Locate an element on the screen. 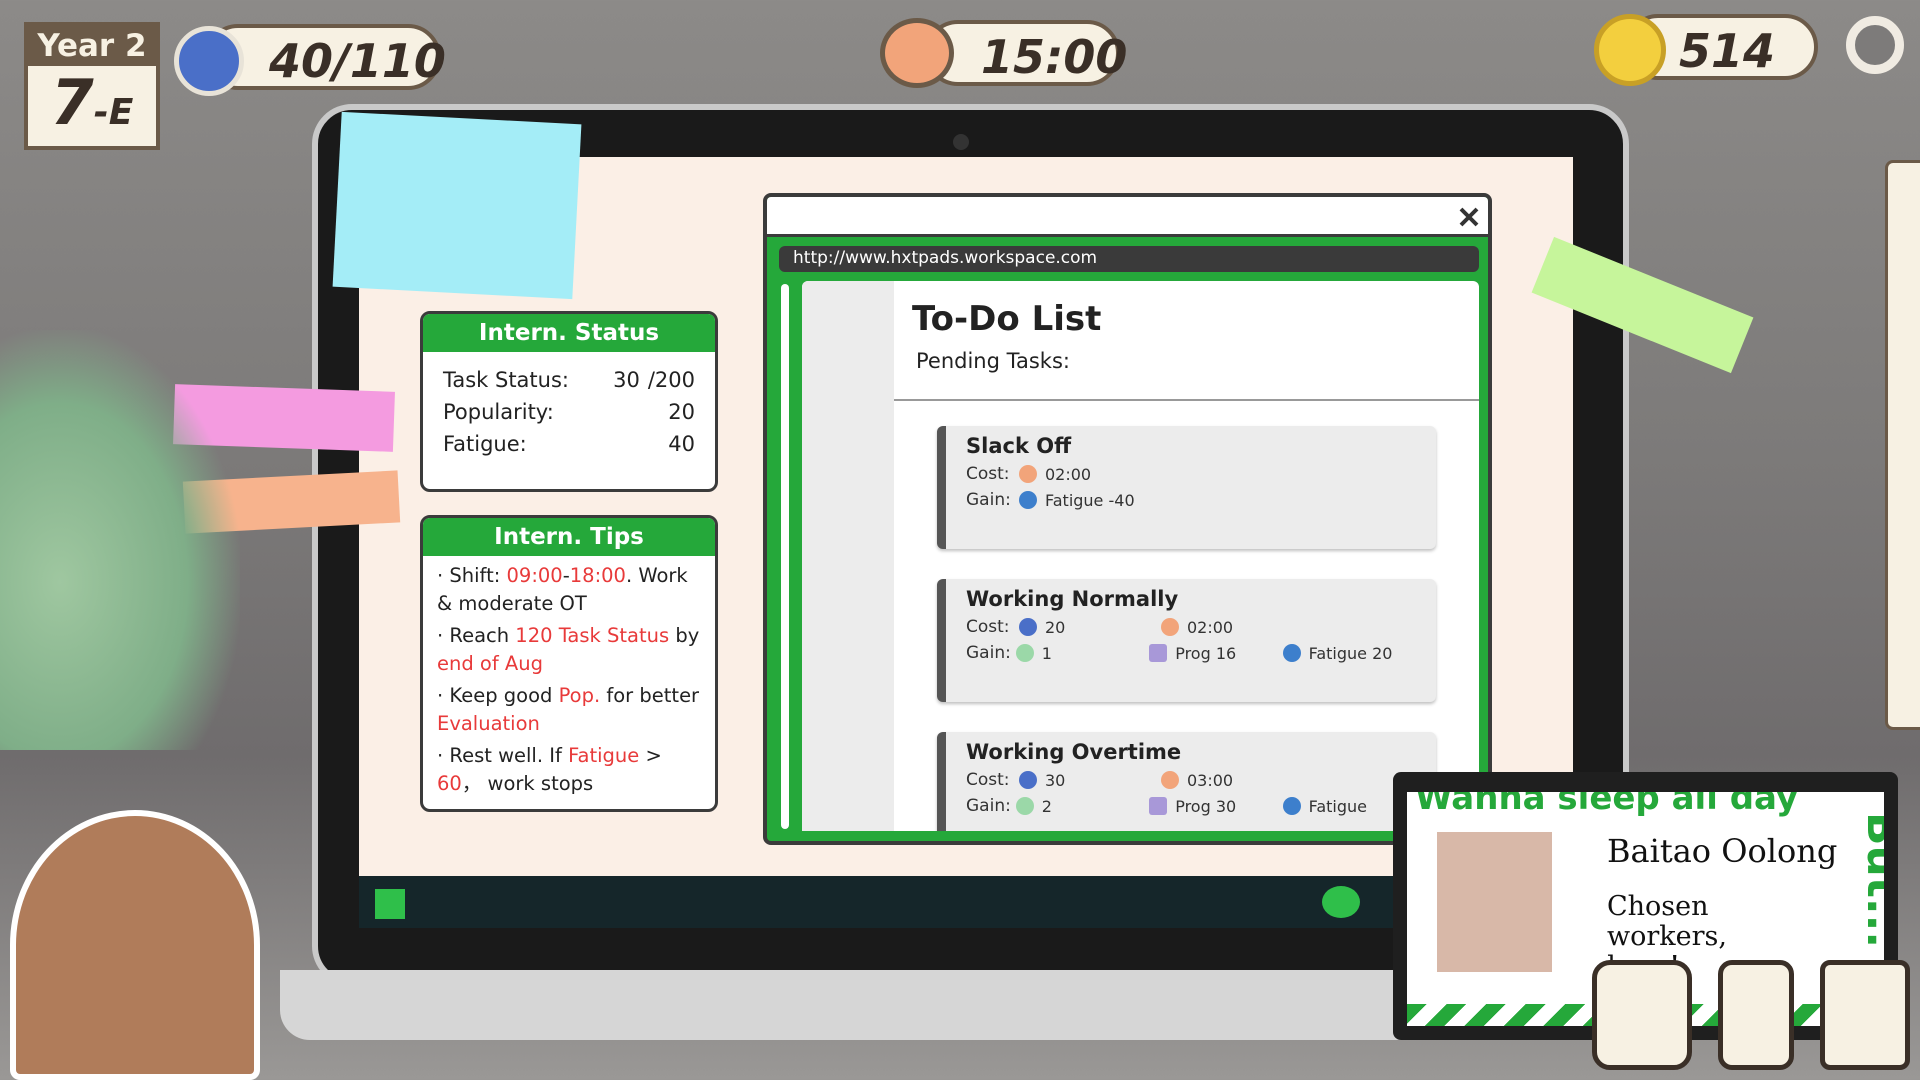 The height and width of the screenshot is (1080, 1920). energy: 40 is located at coordinates (301, 61).